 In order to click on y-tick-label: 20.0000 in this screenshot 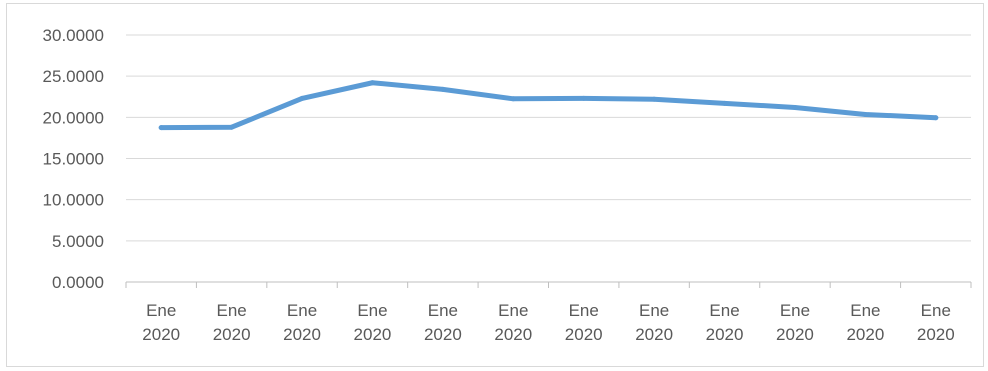, I will do `click(73, 117)`.